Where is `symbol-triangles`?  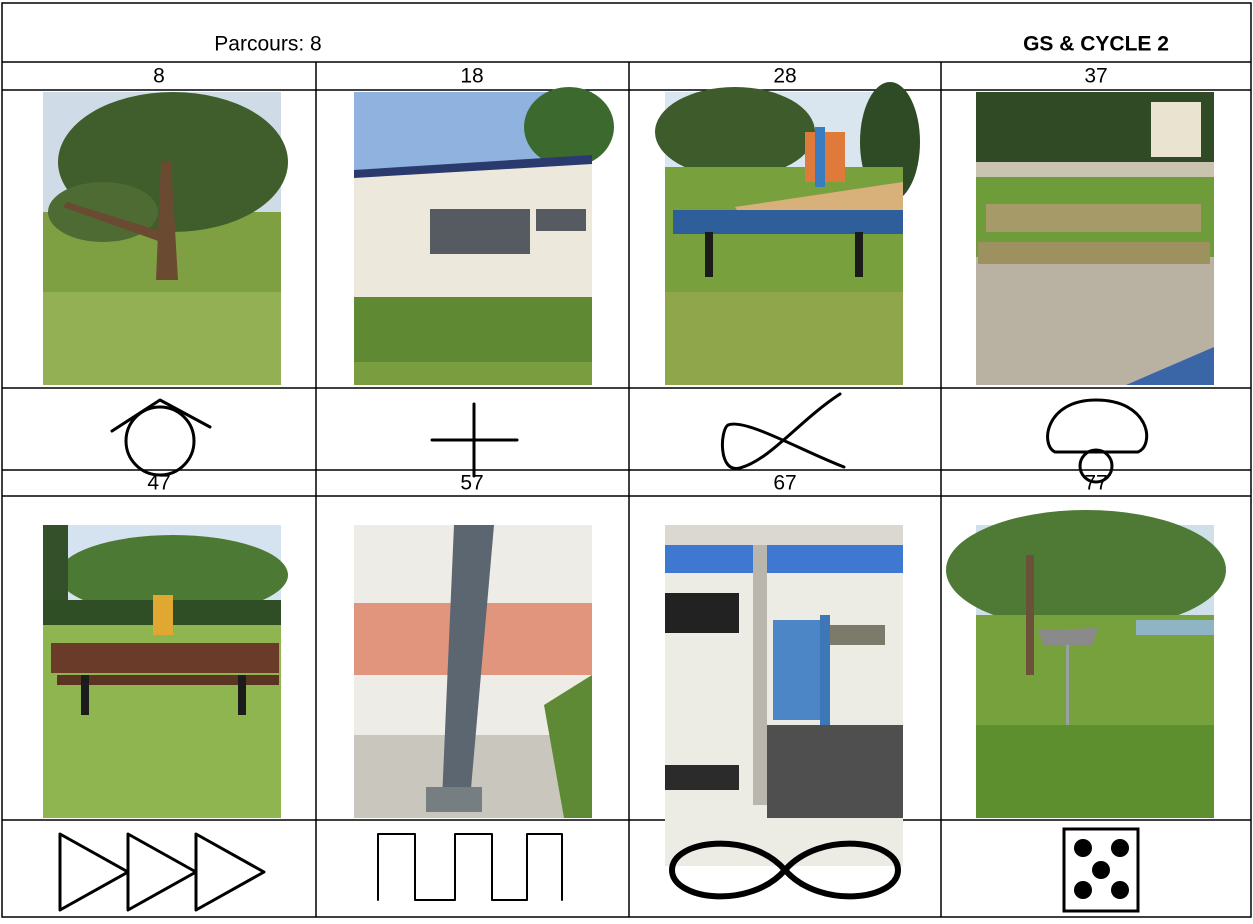 symbol-triangles is located at coordinates (162, 872).